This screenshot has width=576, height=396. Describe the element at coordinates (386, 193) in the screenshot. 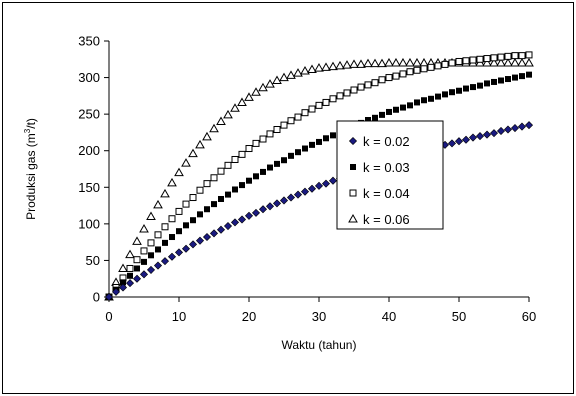

I see `legend-label-3: k = 0.04` at that location.